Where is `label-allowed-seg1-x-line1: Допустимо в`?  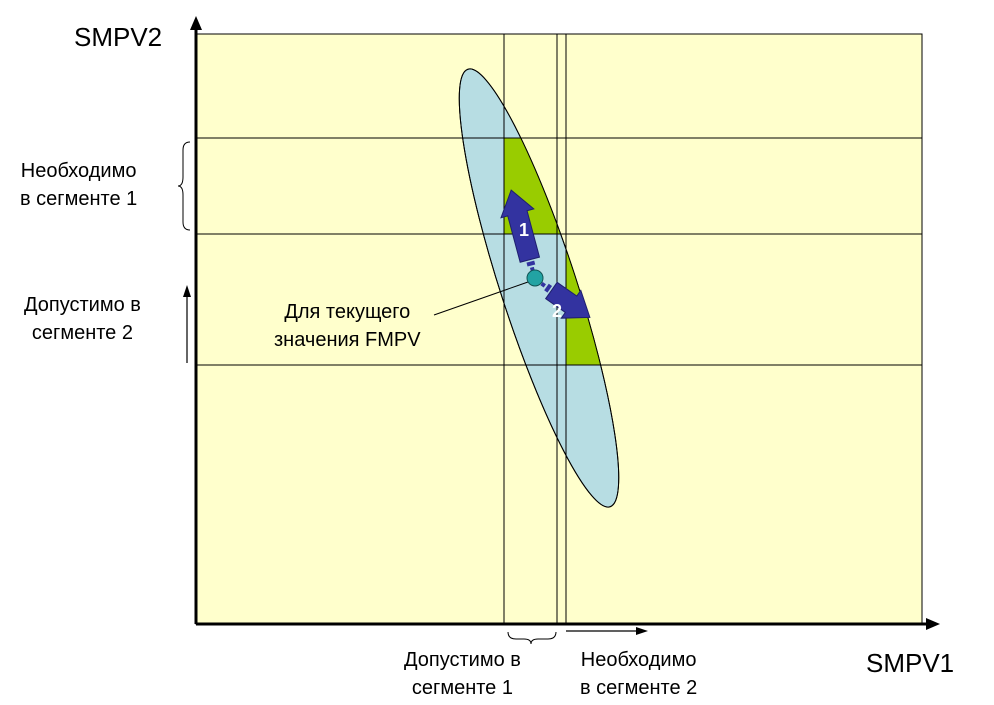 label-allowed-seg1-x-line1: Допустимо в is located at coordinates (462, 660).